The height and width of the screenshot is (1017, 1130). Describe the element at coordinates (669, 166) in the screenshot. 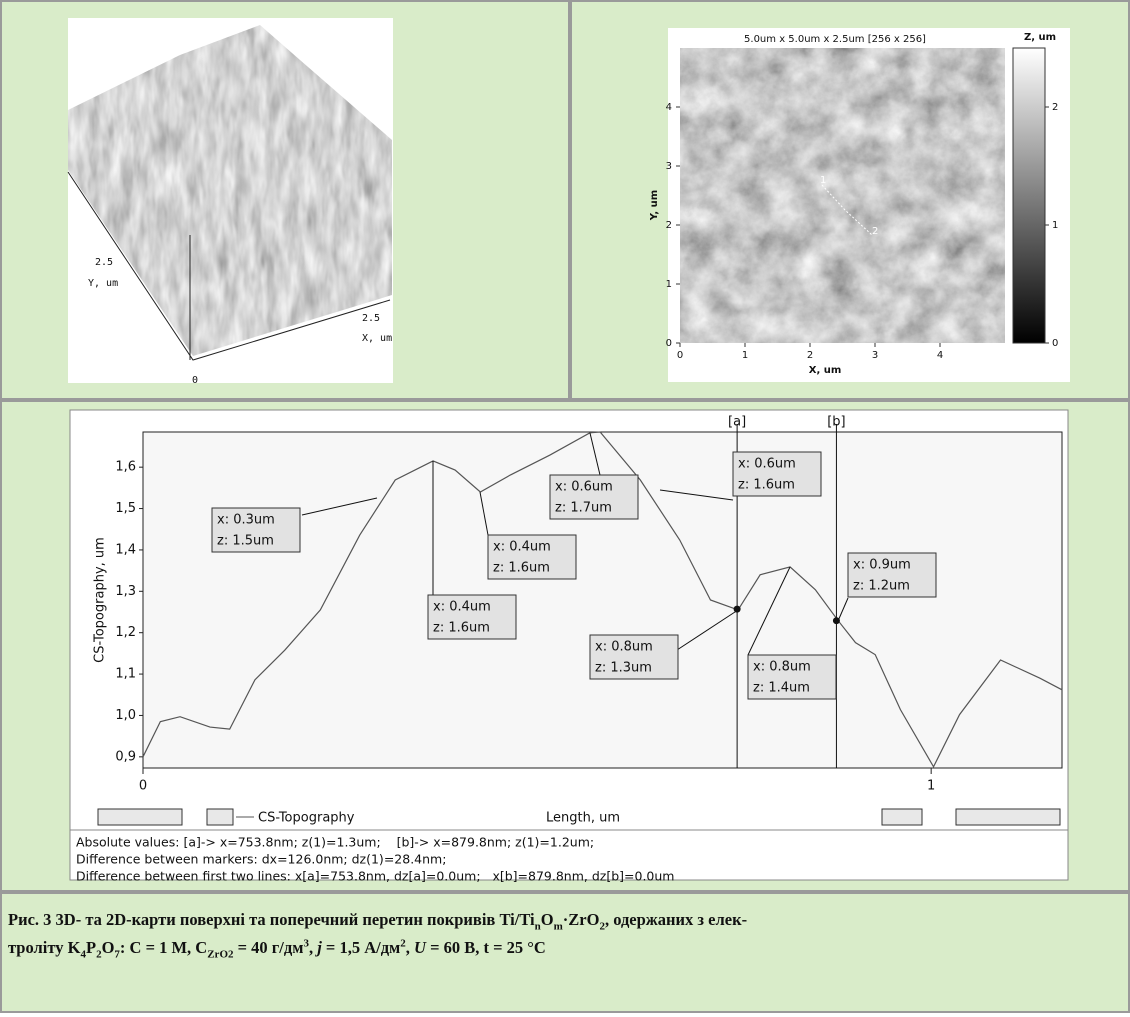

I see `y-tick-label: 3` at that location.